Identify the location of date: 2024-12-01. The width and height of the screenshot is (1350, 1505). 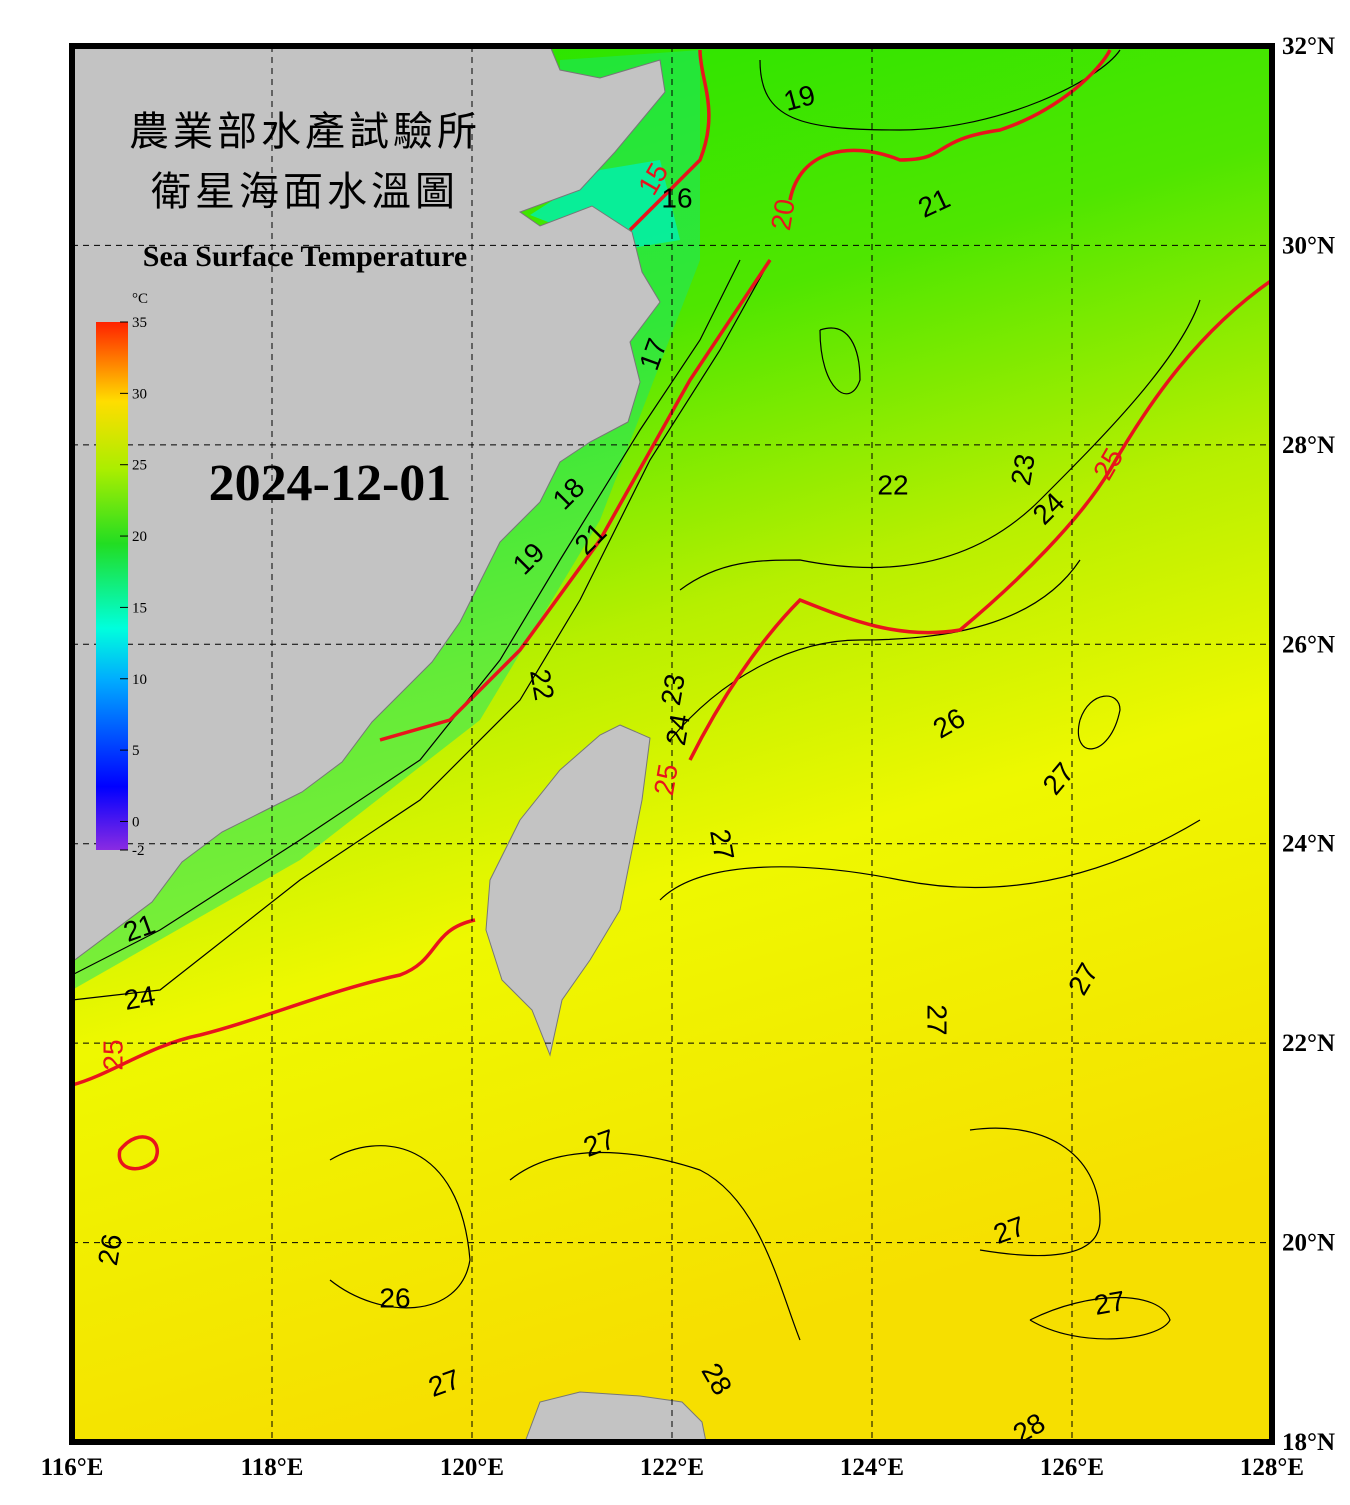
(330, 483).